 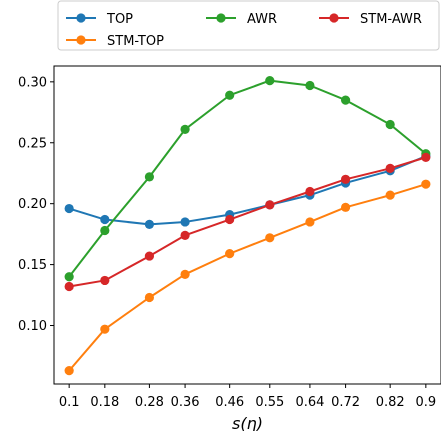 I want to click on y-tick-label: 0.20, so click(x=32, y=204).